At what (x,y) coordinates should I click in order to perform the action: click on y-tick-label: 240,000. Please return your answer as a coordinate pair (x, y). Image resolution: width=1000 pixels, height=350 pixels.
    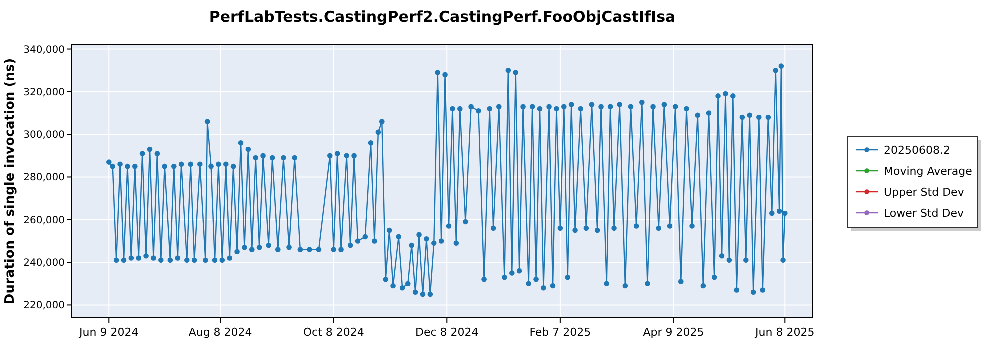
    Looking at the image, I should click on (44, 264).